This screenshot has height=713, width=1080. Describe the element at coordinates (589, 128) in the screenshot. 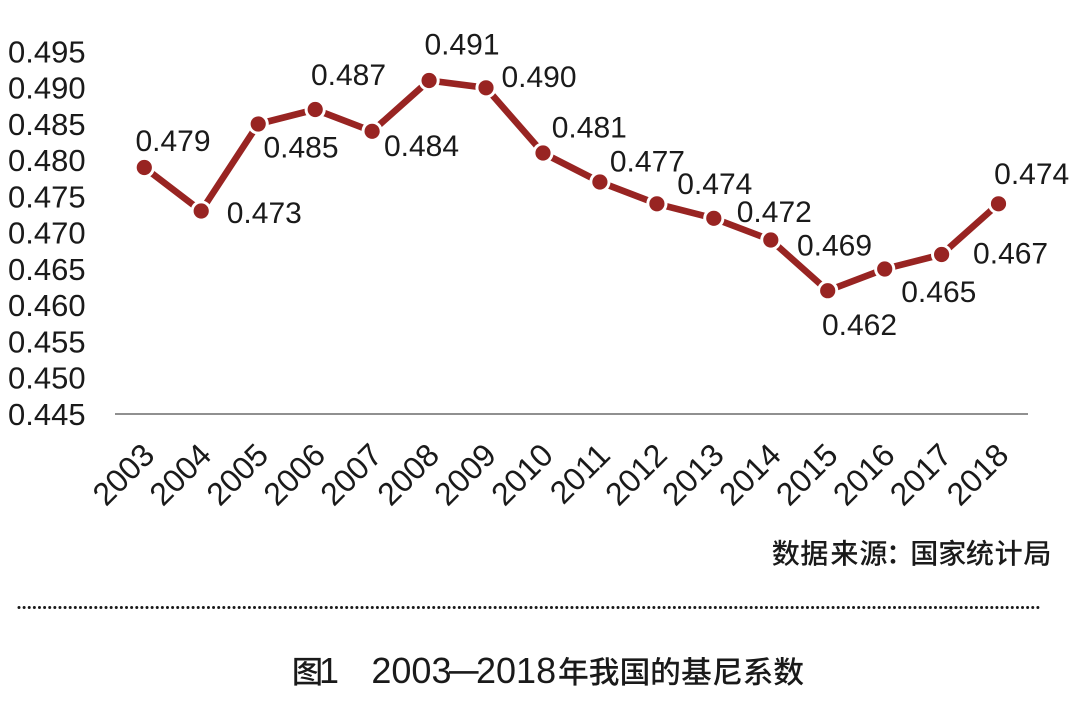

I see `svg-text: 0.481` at that location.